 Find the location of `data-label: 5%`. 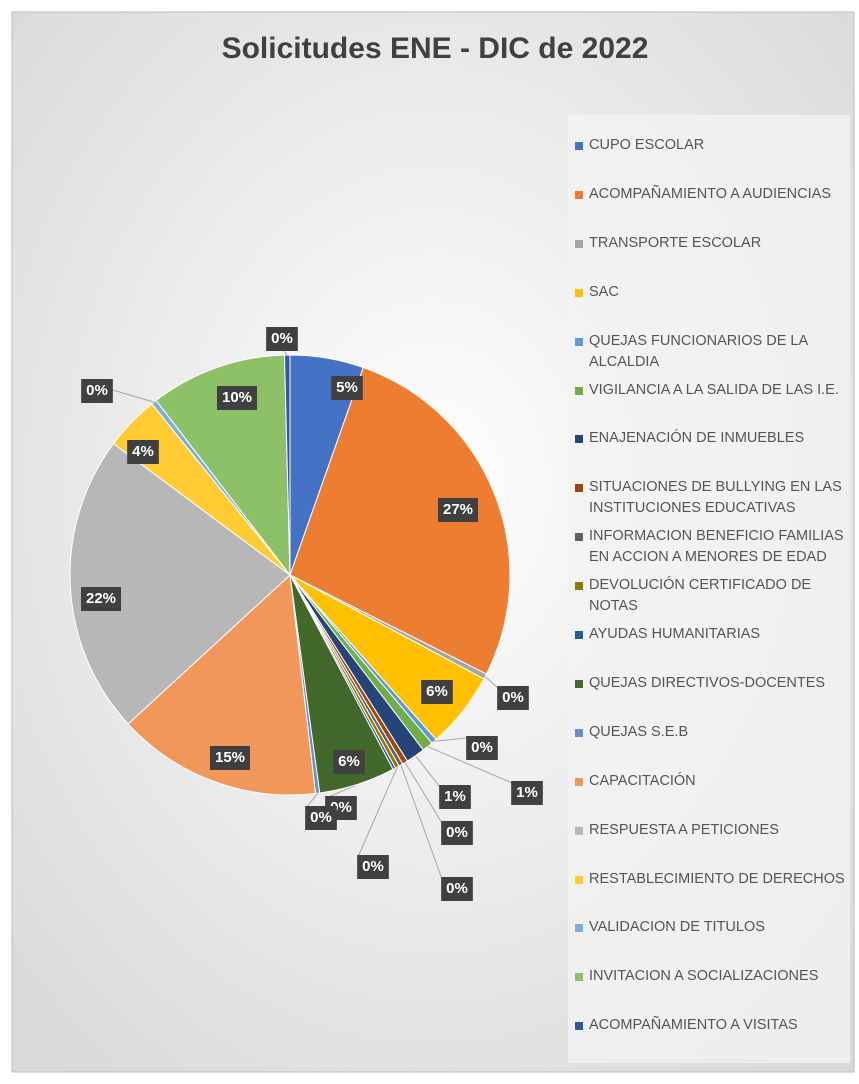

data-label: 5% is located at coordinates (347, 387).